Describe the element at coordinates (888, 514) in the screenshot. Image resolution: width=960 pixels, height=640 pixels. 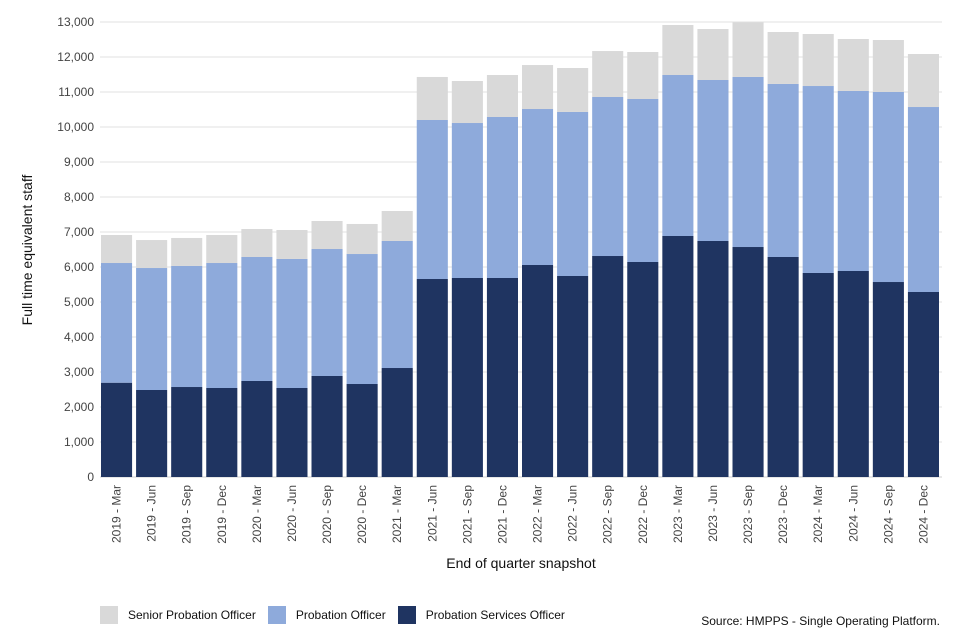
I see `x-tick-label: 2024 - Sep` at that location.